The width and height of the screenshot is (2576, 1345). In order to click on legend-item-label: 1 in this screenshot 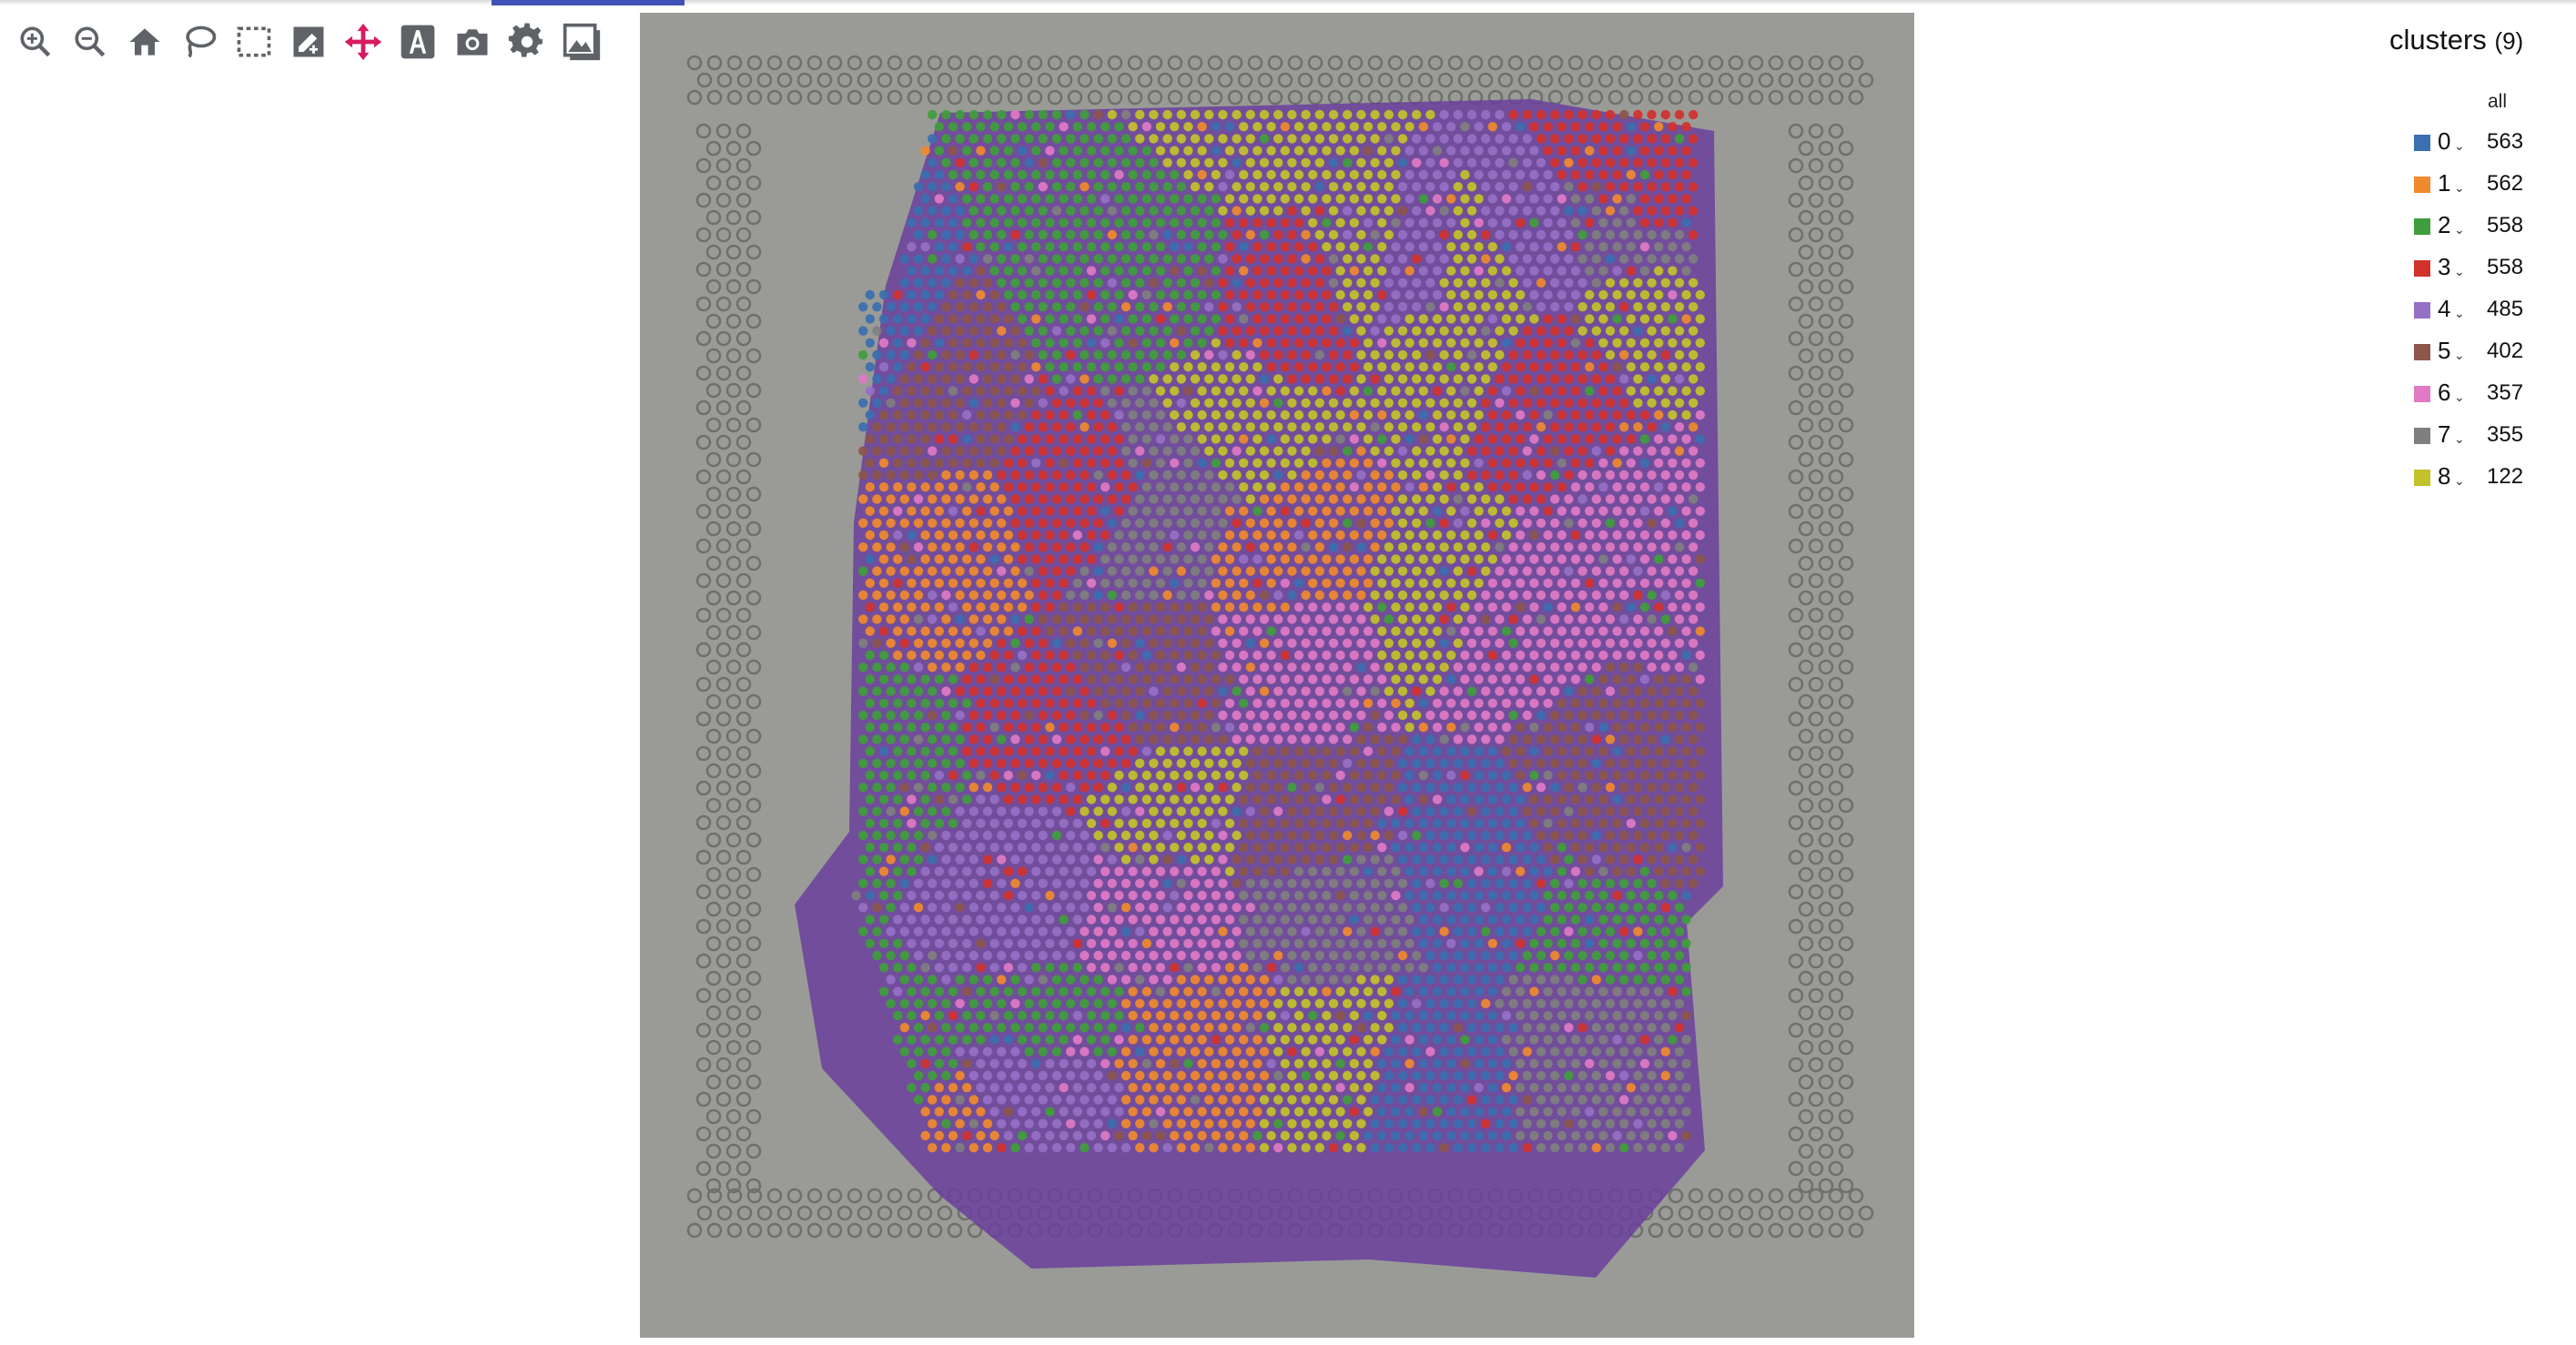, I will do `click(2444, 183)`.